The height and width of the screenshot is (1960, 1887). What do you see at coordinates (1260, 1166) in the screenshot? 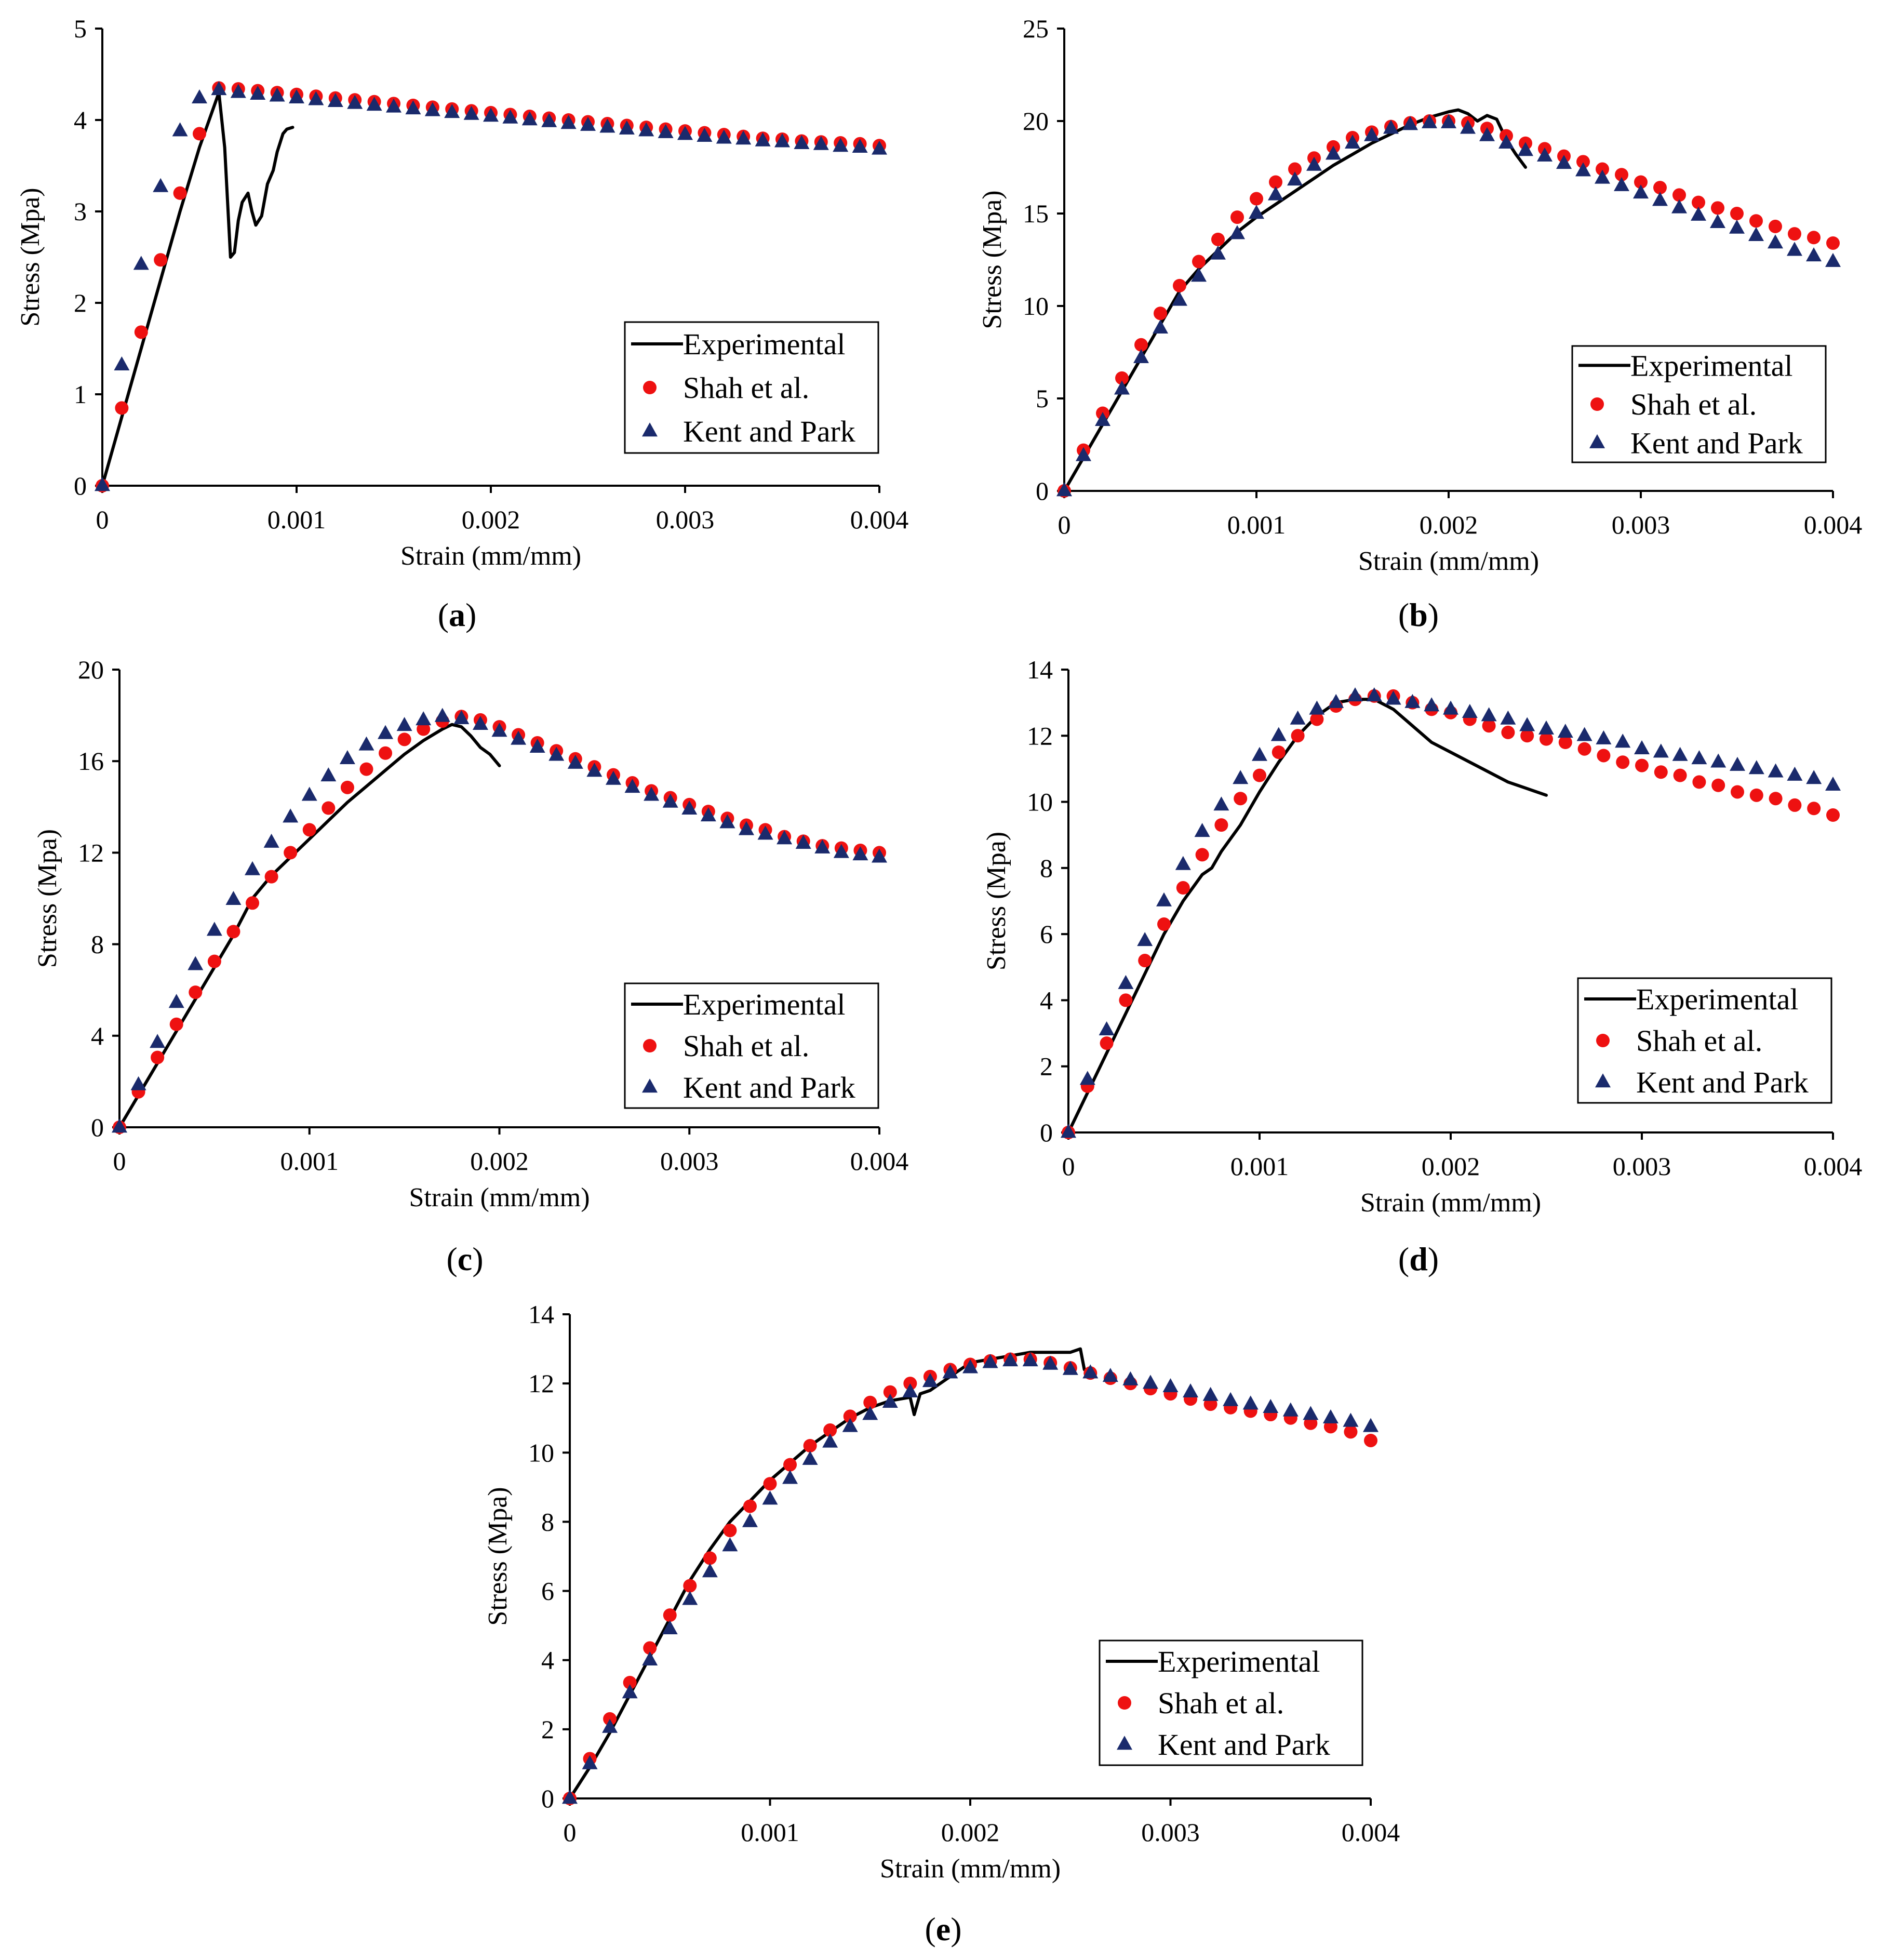
I see `x-tick-label: 0.001` at bounding box center [1260, 1166].